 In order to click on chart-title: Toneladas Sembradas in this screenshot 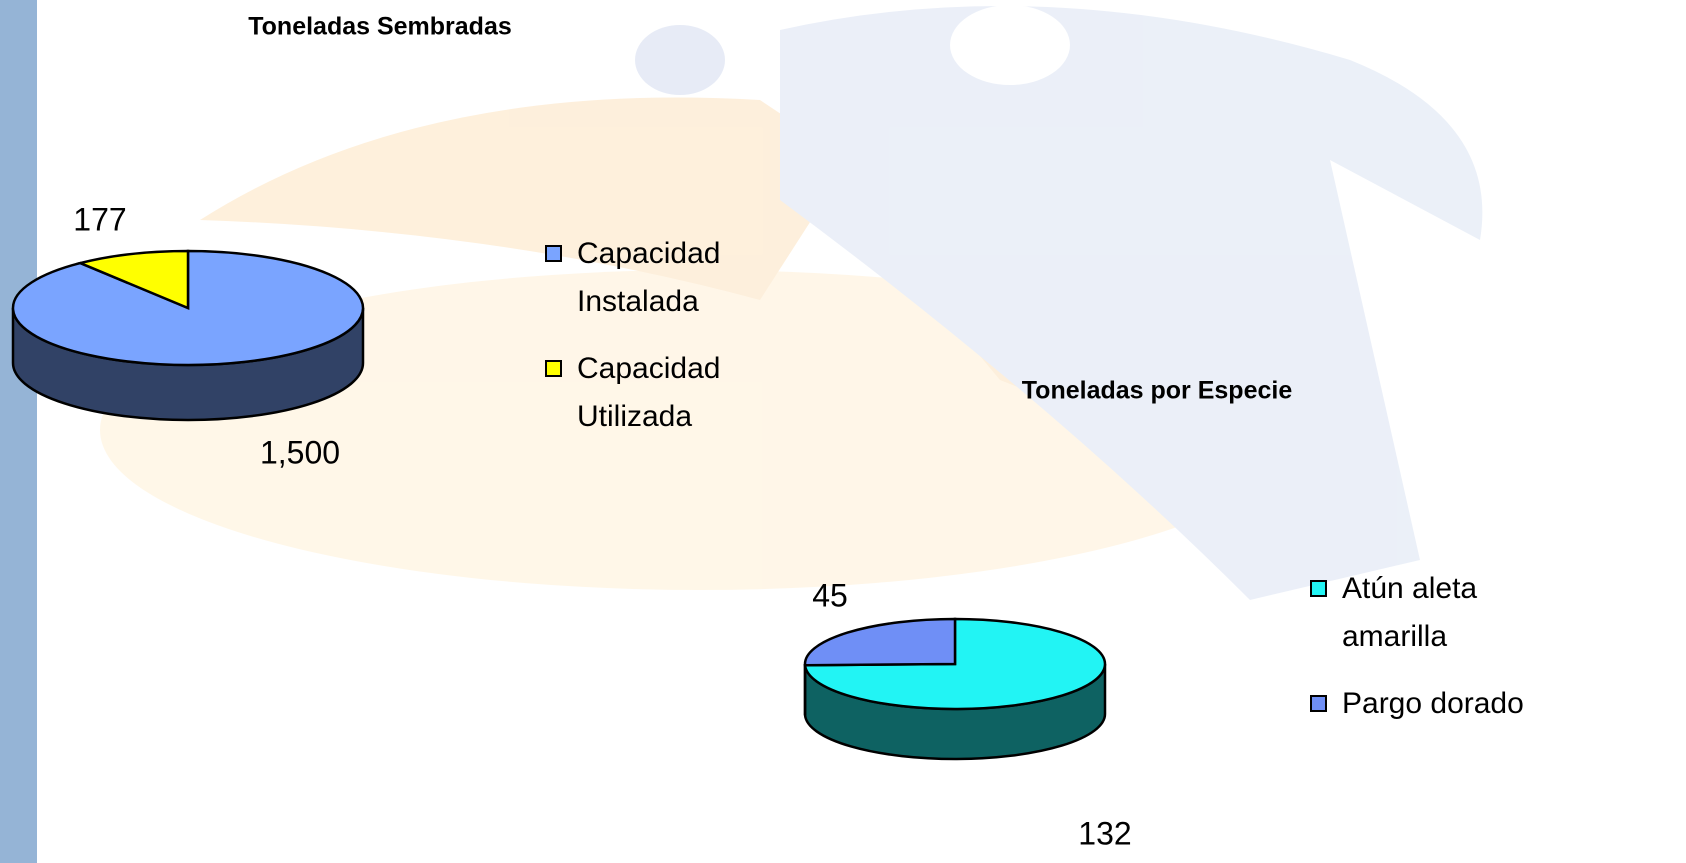, I will do `click(380, 27)`.